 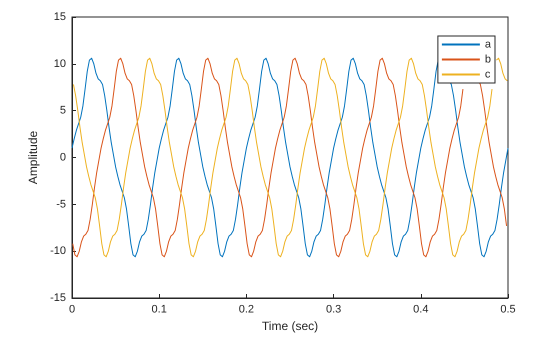 What do you see at coordinates (159, 310) in the screenshot?
I see `x-tick-label: 0.1` at bounding box center [159, 310].